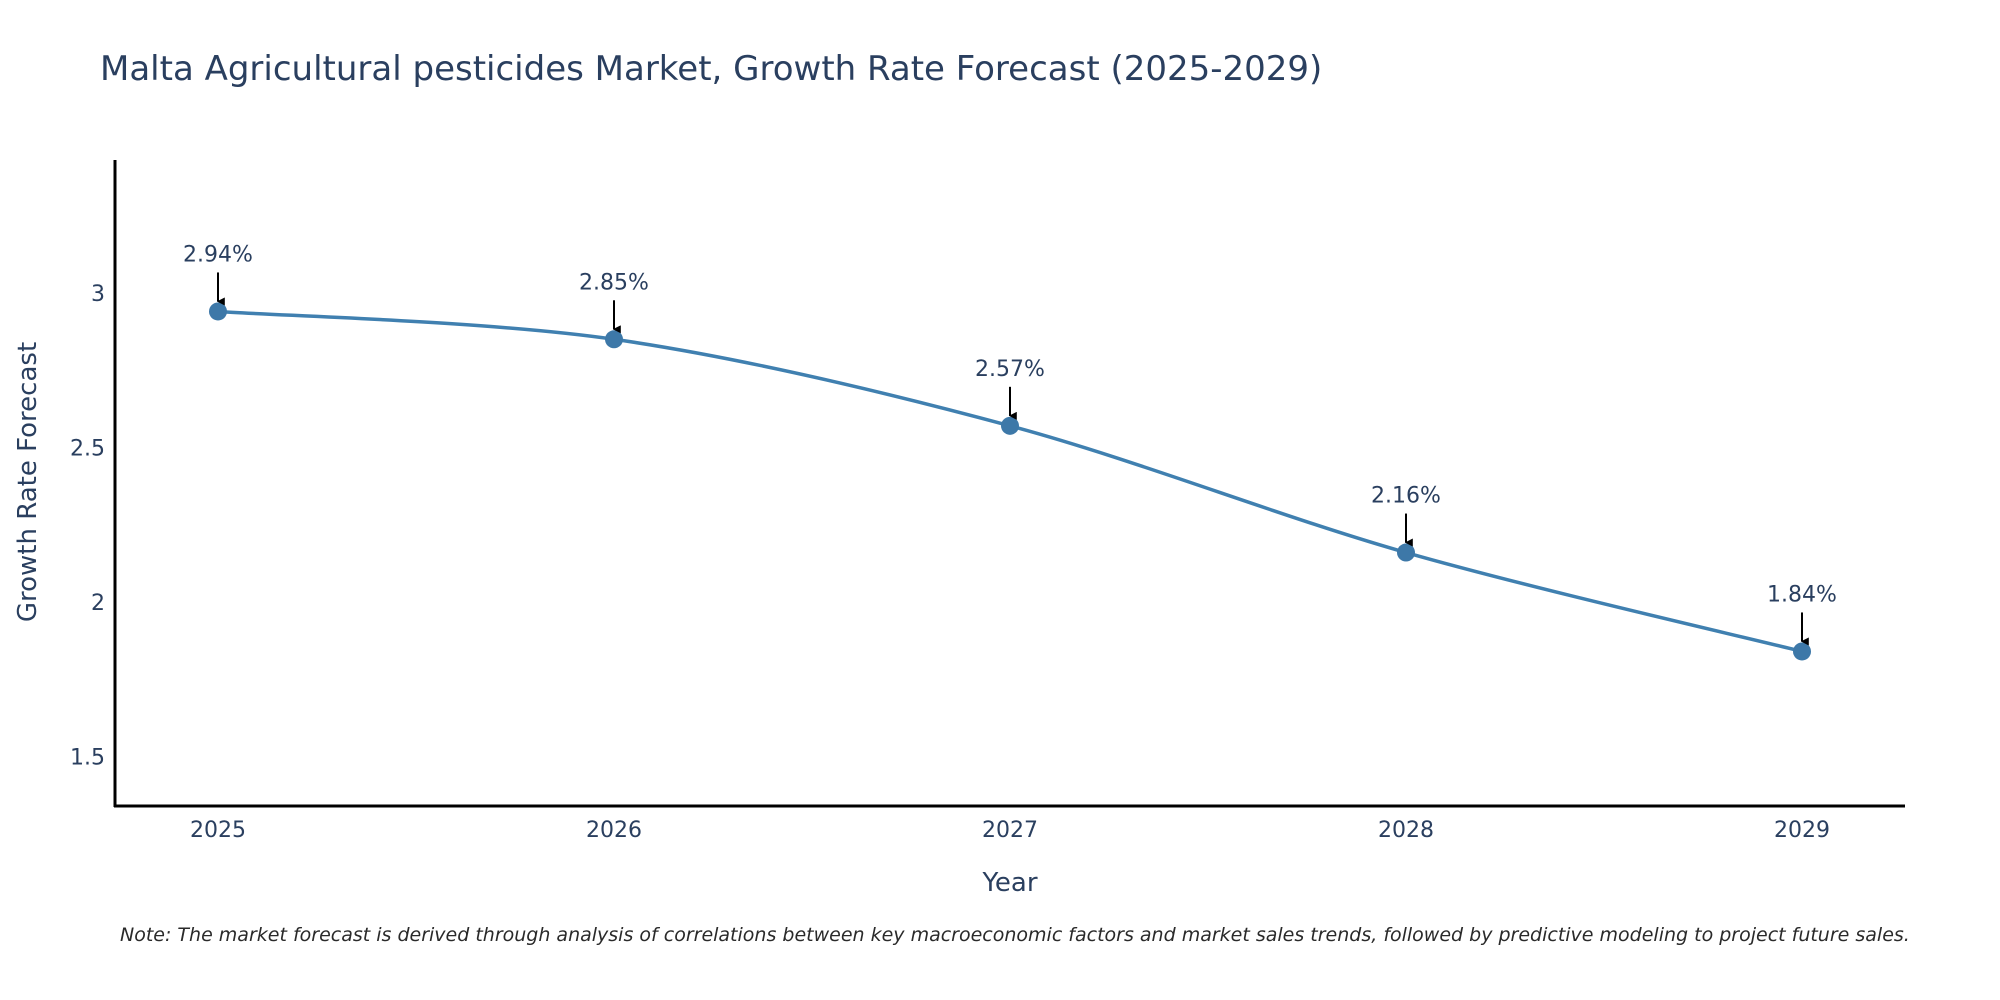 The height and width of the screenshot is (1000, 2000). Describe the element at coordinates (87, 758) in the screenshot. I see `y-tick-label: 1.5` at that location.